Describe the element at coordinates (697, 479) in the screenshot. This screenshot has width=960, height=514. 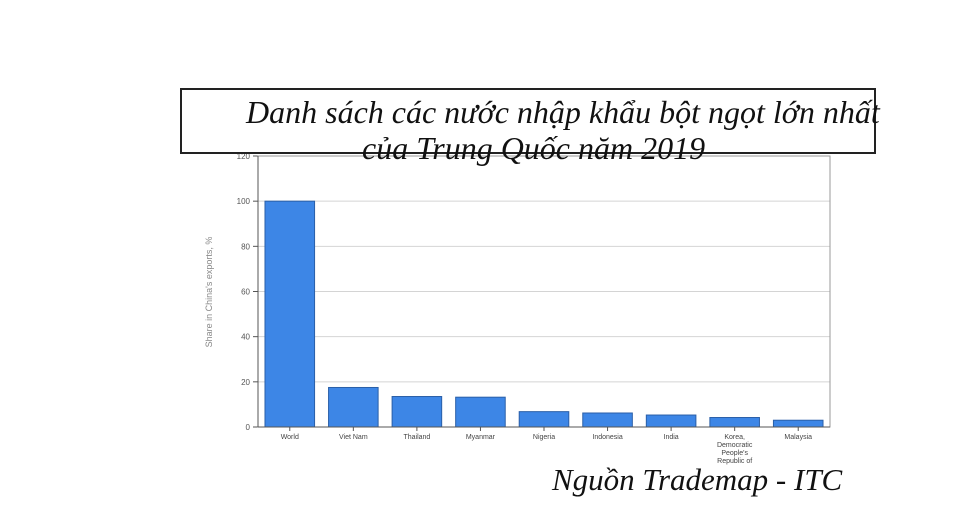
I see `source-note: Nguồn Trademap - ITC` at that location.